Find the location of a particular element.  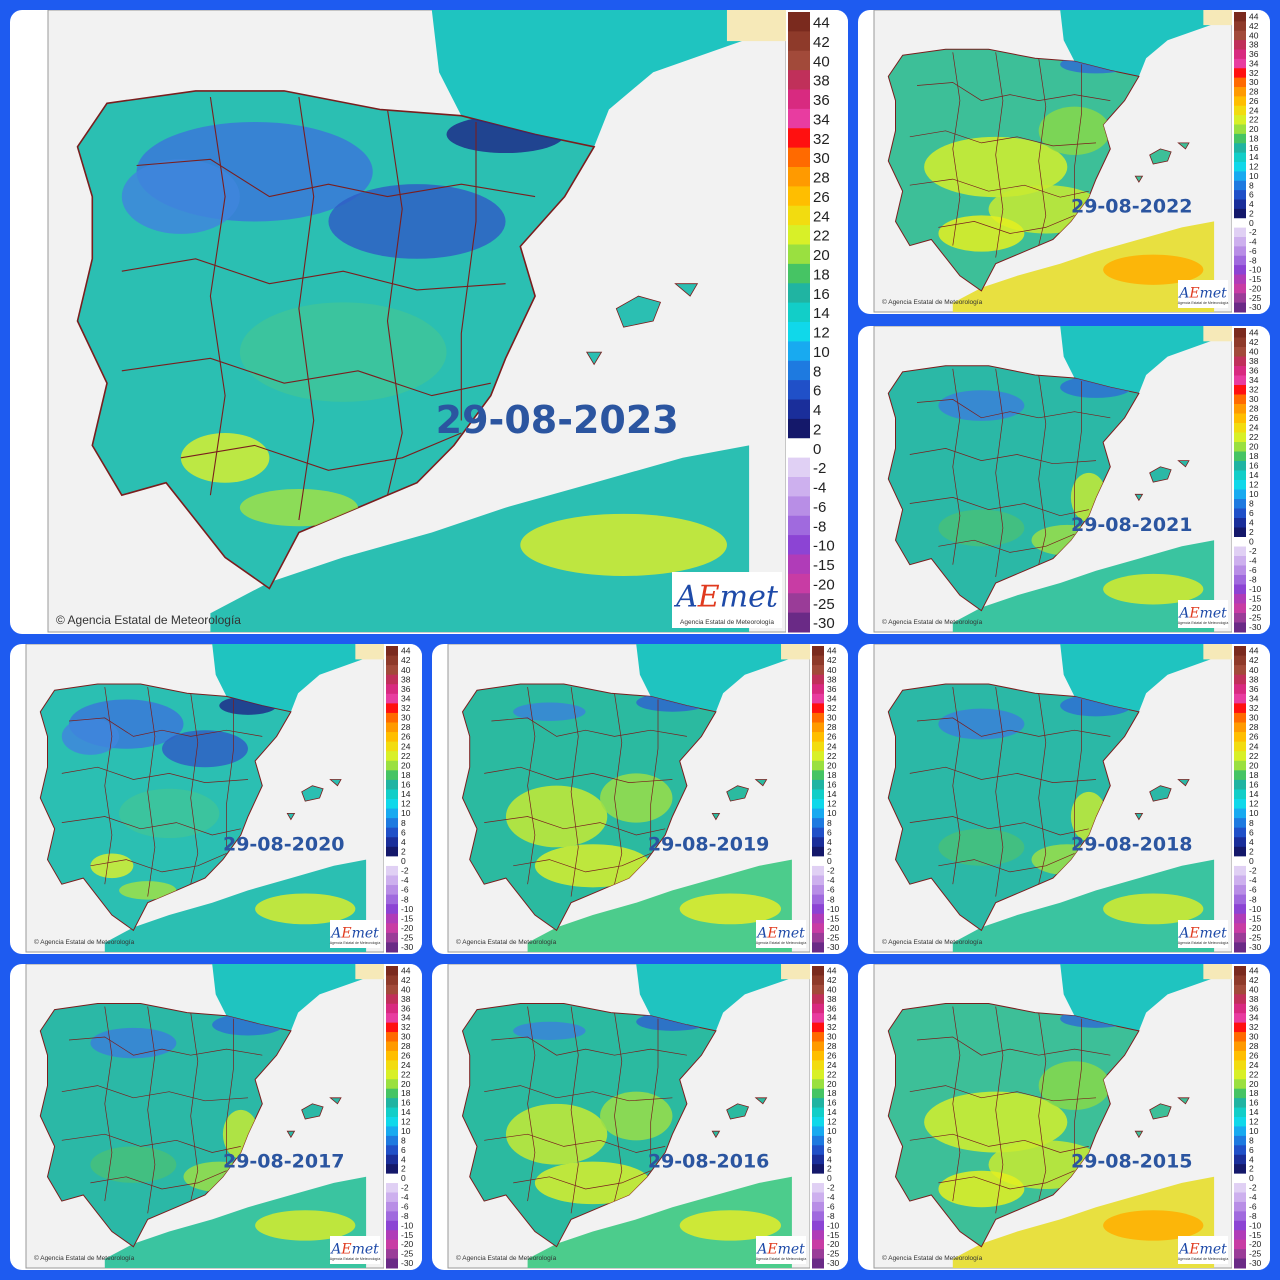

legend-tick-label: -15 is located at coordinates (1255, 279).